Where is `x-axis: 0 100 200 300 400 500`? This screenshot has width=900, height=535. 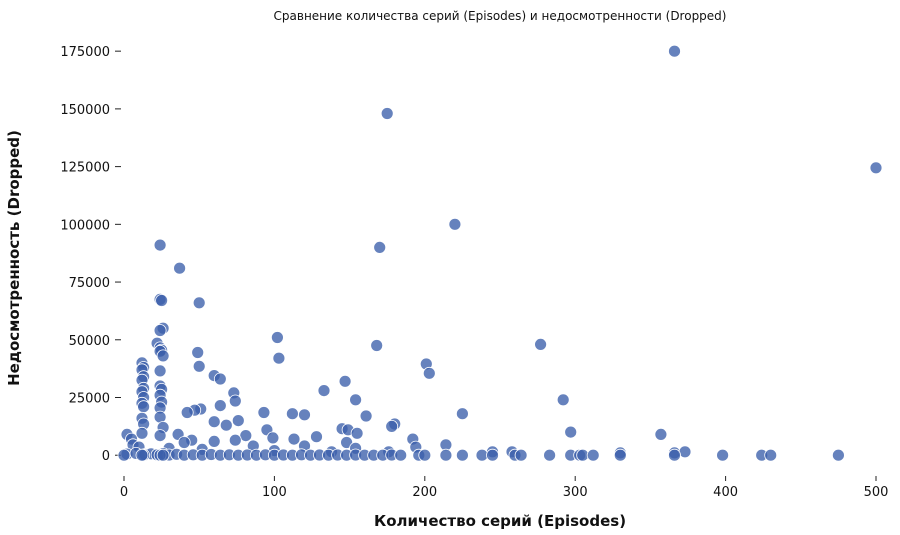 x-axis: 0 100 200 300 400 500 is located at coordinates (504, 488).